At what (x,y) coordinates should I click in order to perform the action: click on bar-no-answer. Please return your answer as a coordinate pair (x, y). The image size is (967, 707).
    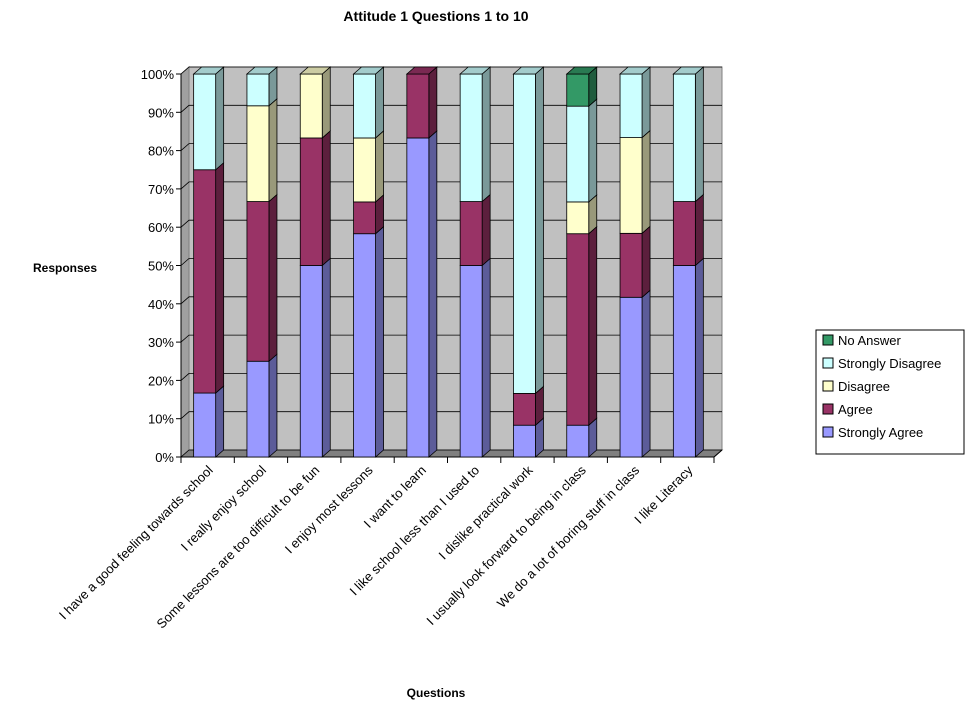
    Looking at the image, I should click on (578, 90).